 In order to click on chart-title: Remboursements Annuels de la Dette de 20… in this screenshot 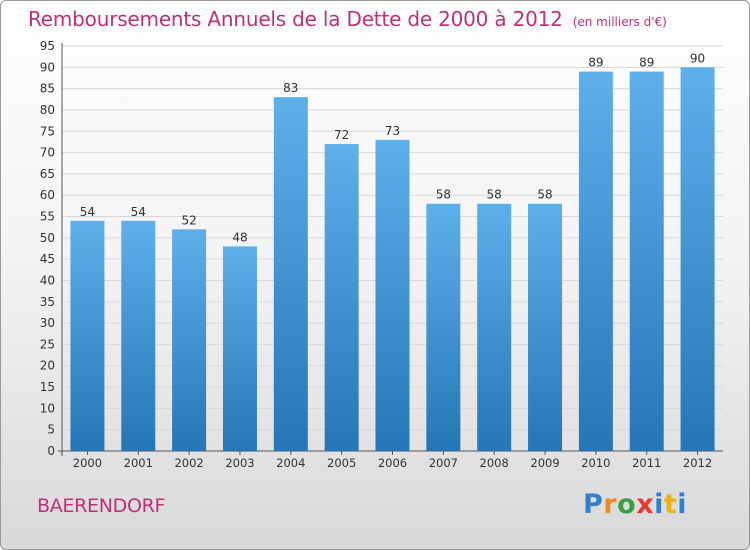, I will do `click(295, 19)`.